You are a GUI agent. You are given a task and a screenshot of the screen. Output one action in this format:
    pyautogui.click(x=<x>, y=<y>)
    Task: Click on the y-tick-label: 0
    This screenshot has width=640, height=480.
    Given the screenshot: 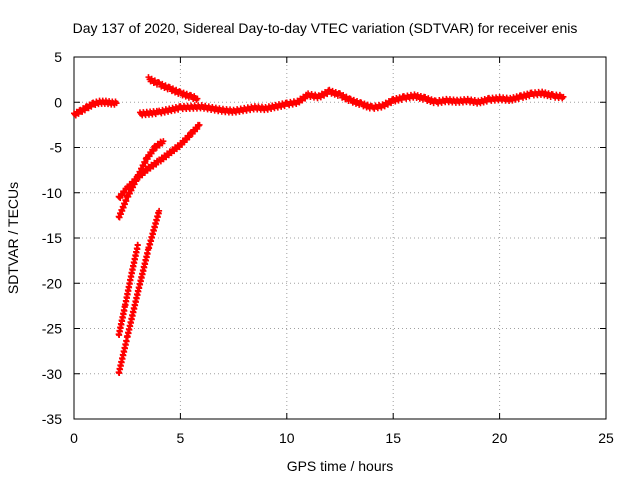 What is the action you would take?
    pyautogui.click(x=58, y=102)
    